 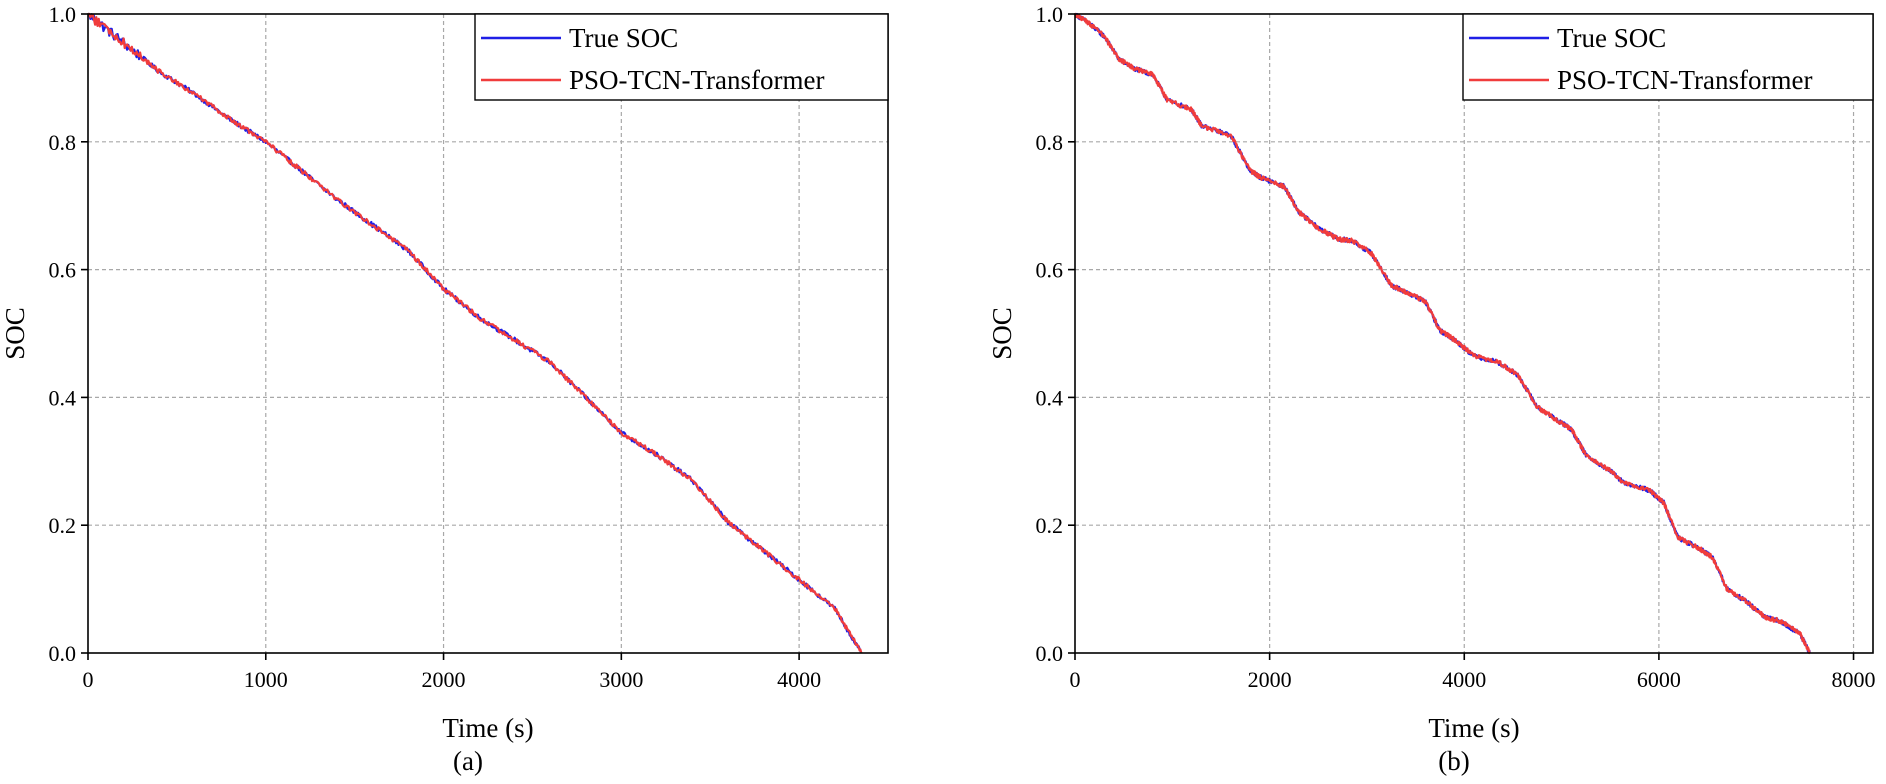 What do you see at coordinates (468, 761) in the screenshot?
I see `panel-caption: (a)` at bounding box center [468, 761].